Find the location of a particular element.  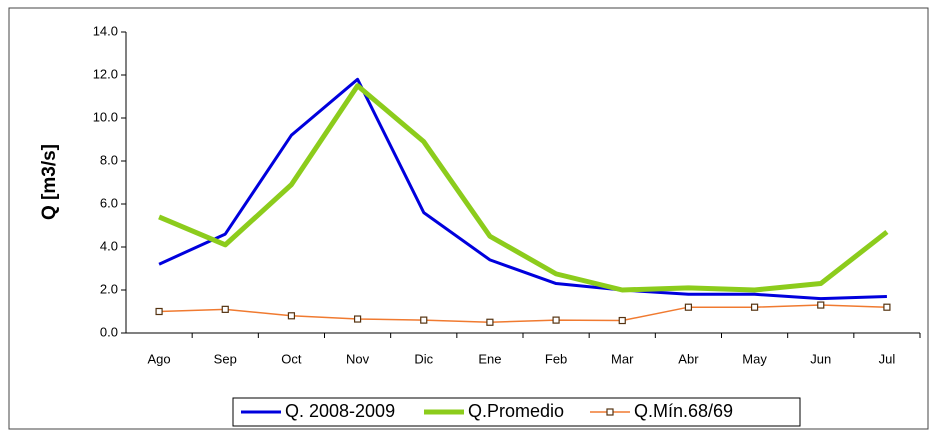

y-tick-label: 6.0 is located at coordinates (109, 202).